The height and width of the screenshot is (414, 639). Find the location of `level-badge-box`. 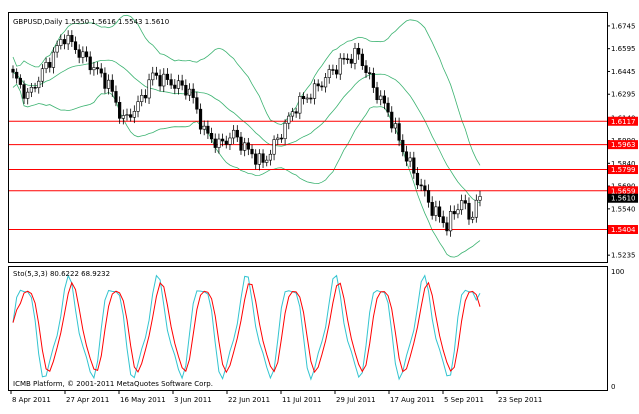

level-badge-box is located at coordinates (623, 191).